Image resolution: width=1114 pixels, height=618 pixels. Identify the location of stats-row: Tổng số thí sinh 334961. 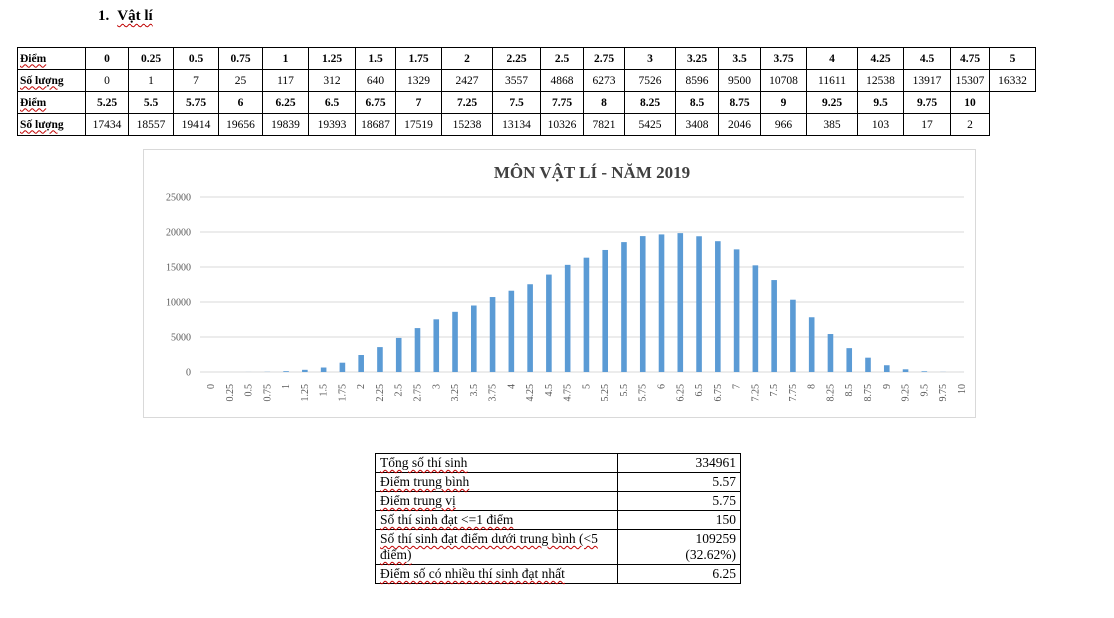
(558, 463).